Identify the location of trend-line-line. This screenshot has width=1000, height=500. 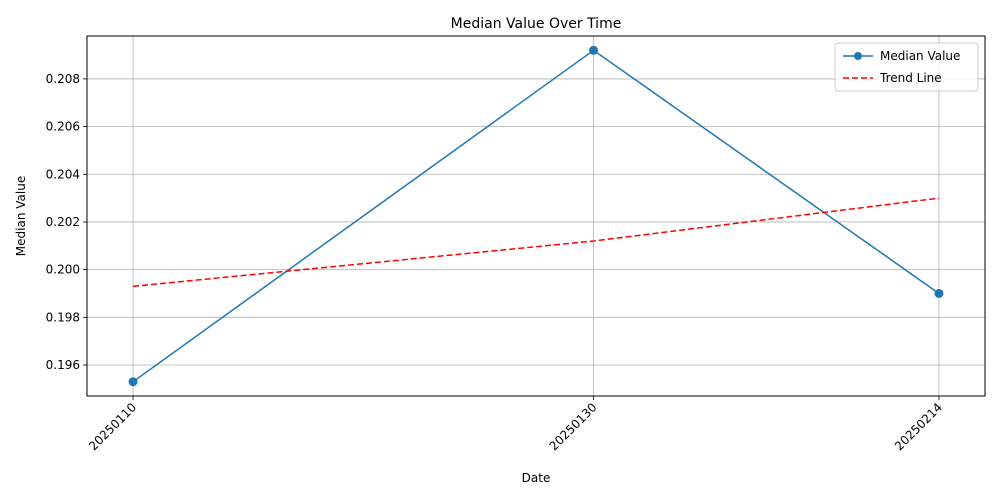
(536, 242).